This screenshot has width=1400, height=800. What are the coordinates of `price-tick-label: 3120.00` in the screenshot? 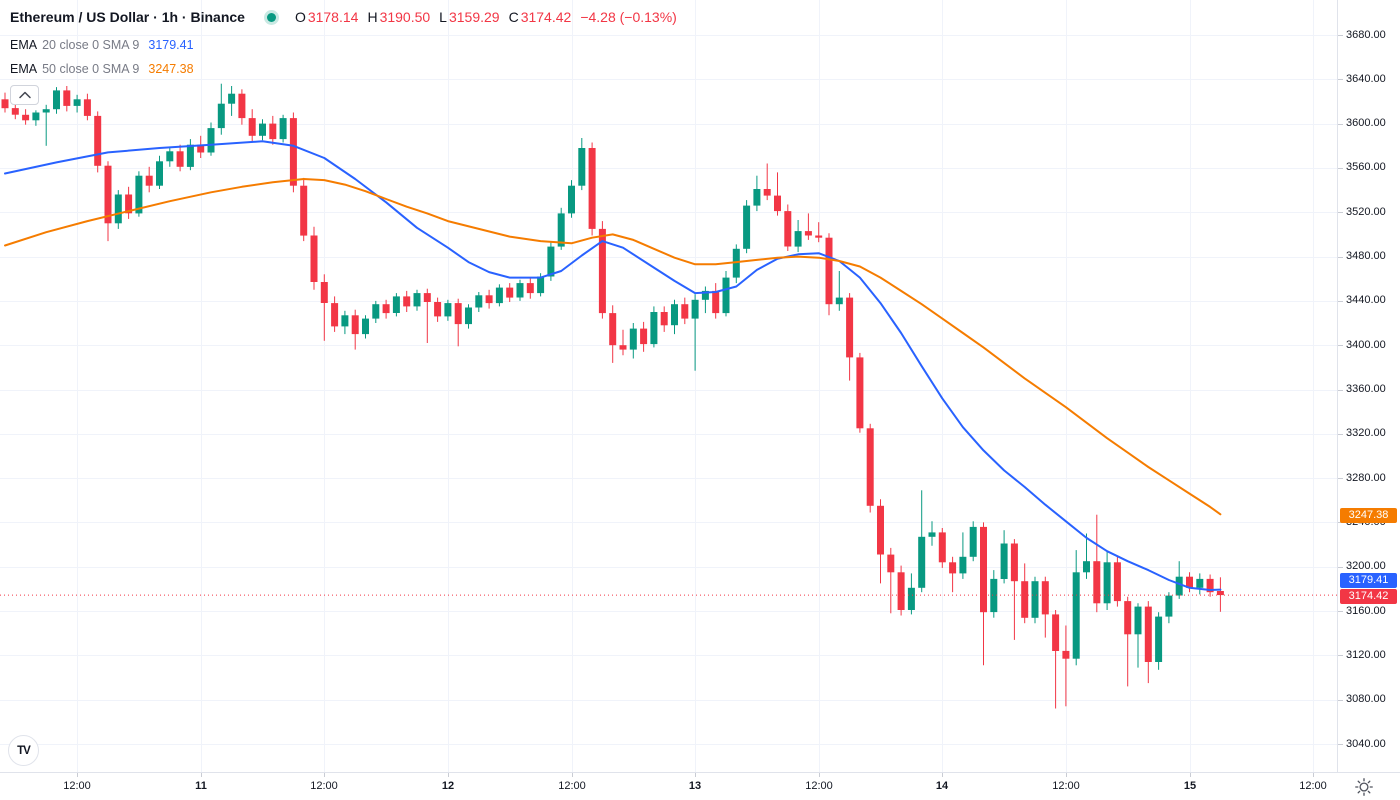 It's located at (1366, 655).